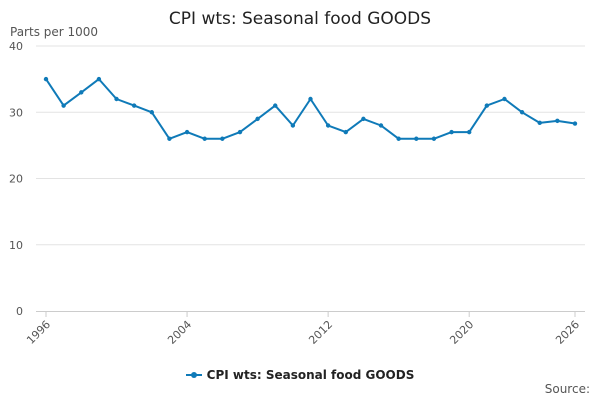  Describe the element at coordinates (193, 375) in the screenshot. I see `legend-swatch` at that location.